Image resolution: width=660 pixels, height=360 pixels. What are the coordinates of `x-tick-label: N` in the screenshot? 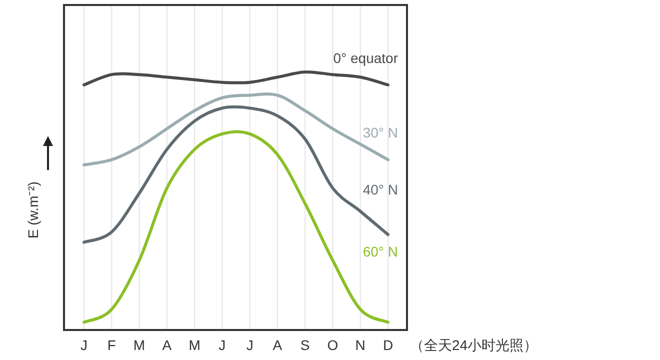 It's located at (360, 345).